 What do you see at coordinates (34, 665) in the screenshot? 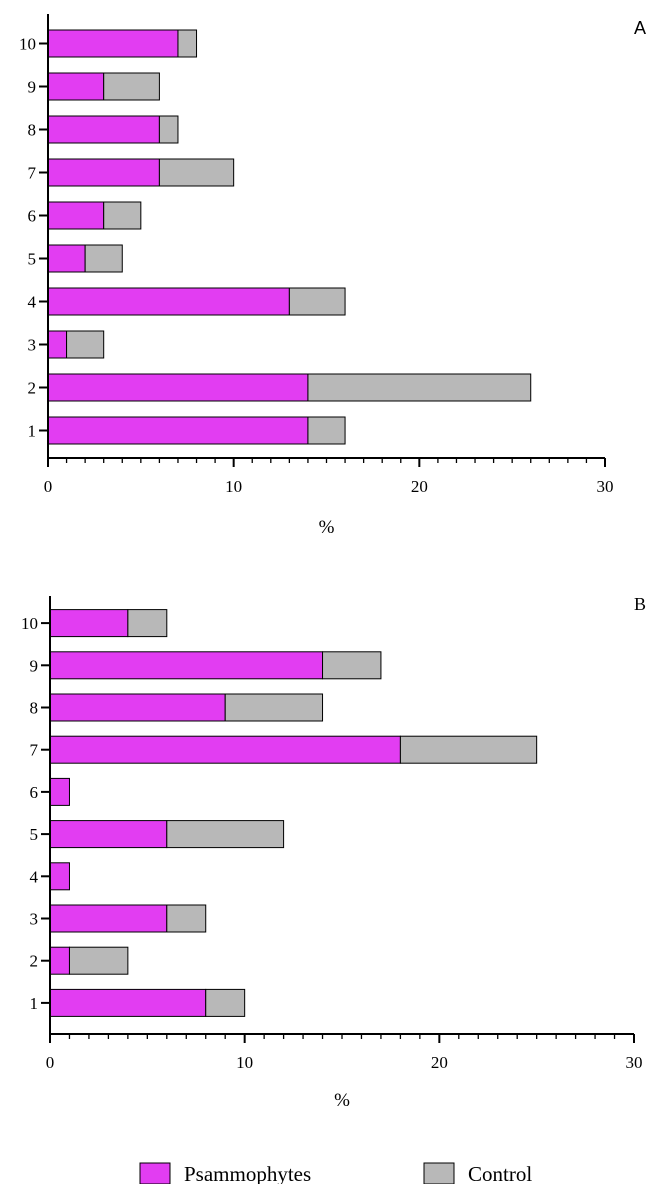
I see `panel-b-y-tick-label: 9` at bounding box center [34, 665].